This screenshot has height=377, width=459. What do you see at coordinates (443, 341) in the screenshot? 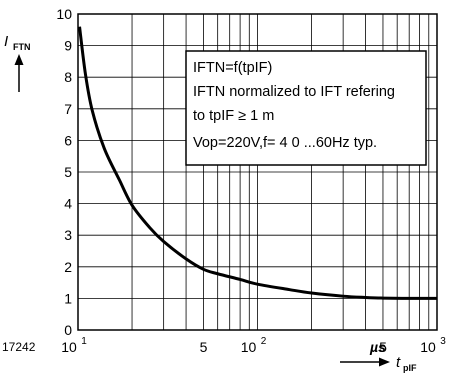
I see `x-tick-exponent: 3` at bounding box center [443, 341].